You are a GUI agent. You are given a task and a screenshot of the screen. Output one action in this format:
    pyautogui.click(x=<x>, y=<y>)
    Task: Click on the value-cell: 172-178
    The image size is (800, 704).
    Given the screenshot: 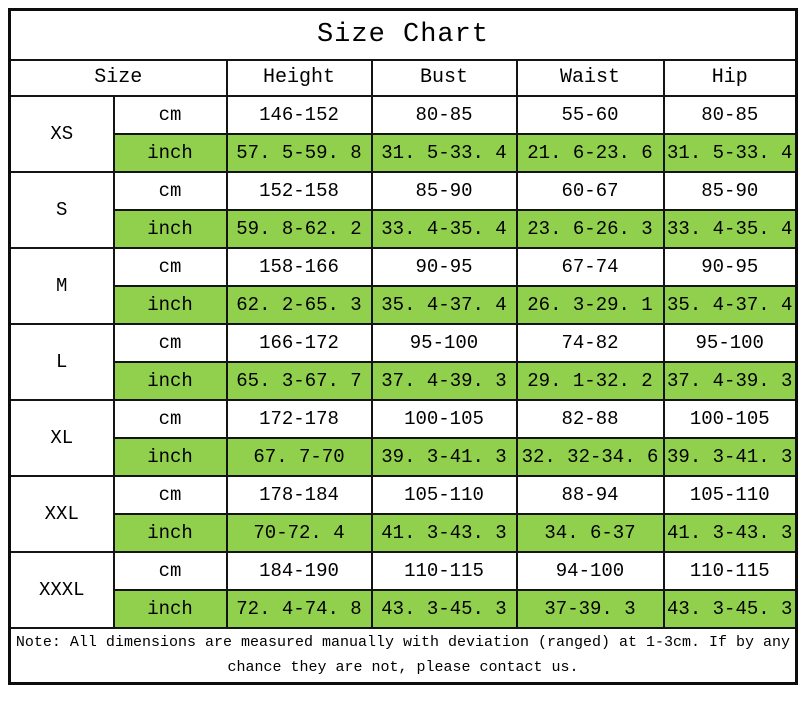 What is the action you would take?
    pyautogui.click(x=299, y=418)
    